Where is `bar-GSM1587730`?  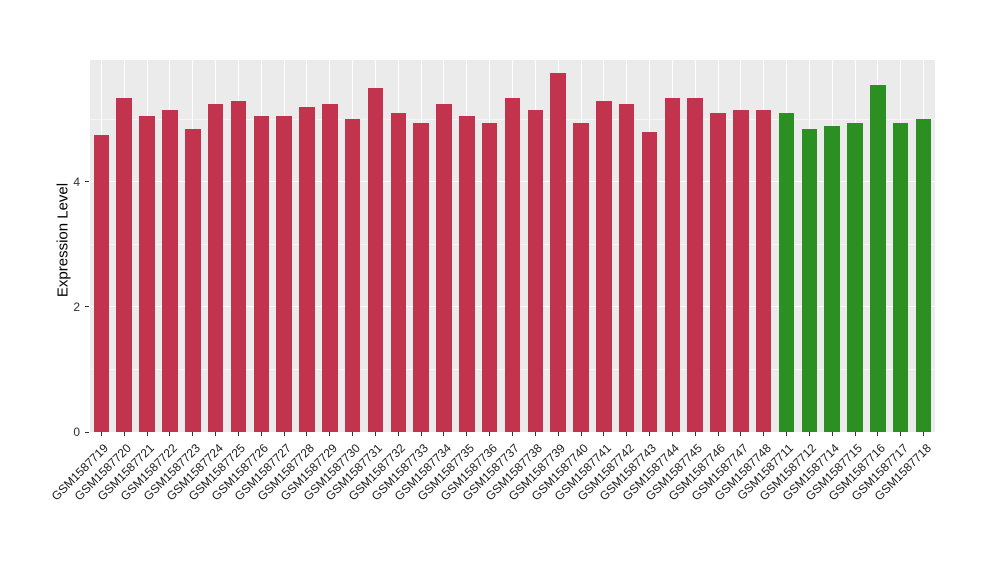 bar-GSM1587730 is located at coordinates (352, 275).